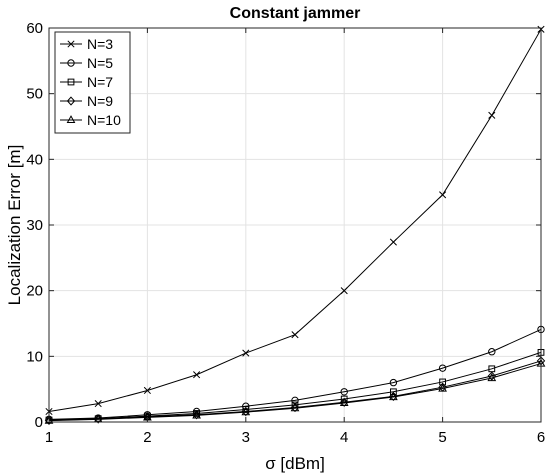 This screenshot has height=475, width=550. I want to click on x-tick-label: 6, so click(541, 437).